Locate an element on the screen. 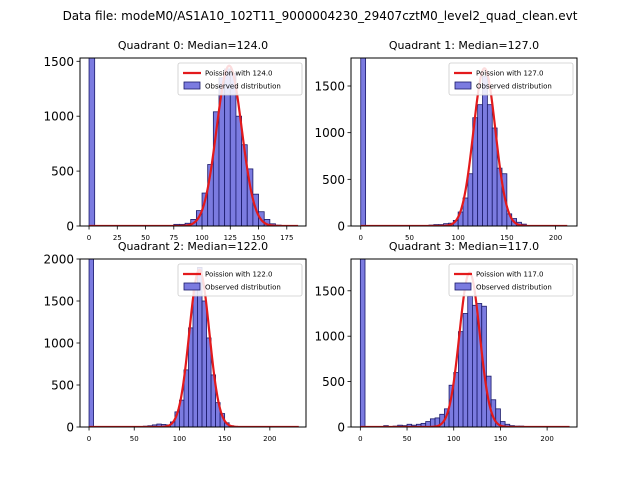 The height and width of the screenshot is (484, 640). x-tick-label: 175 is located at coordinates (286, 238).